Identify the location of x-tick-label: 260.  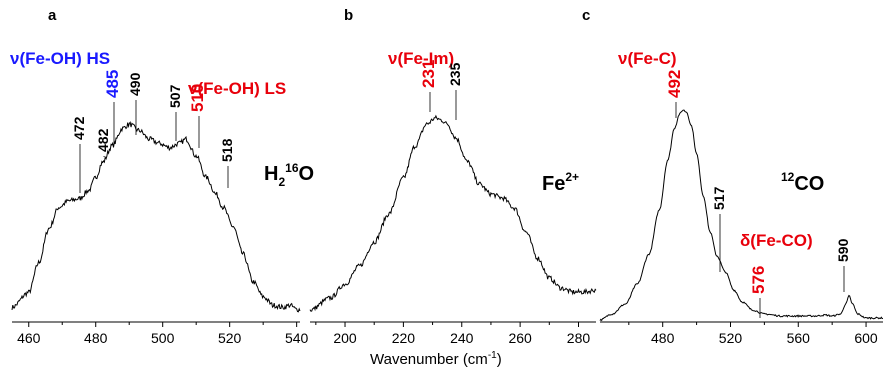
(520, 338).